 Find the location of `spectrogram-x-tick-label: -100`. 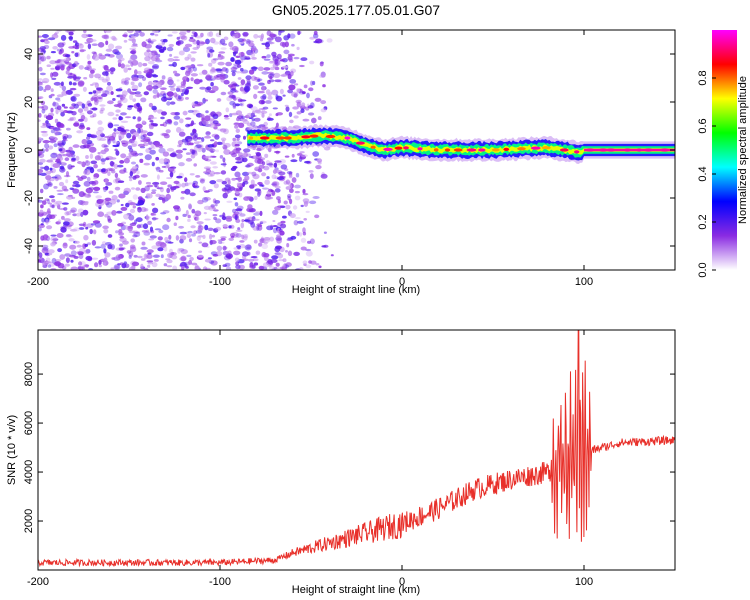

spectrogram-x-tick-label: -100 is located at coordinates (220, 282).